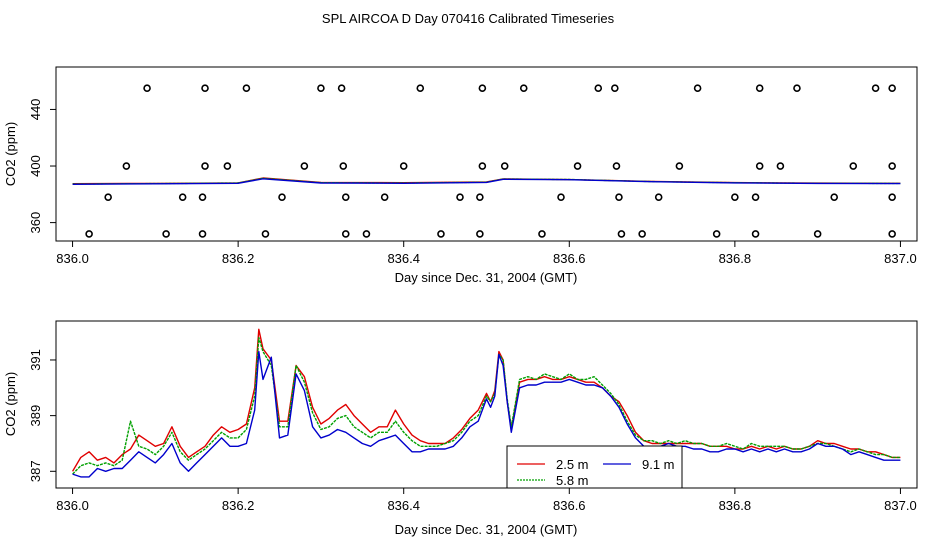 The width and height of the screenshot is (936, 540). I want to click on top-y-label: CO2 (ppm), so click(10, 154).